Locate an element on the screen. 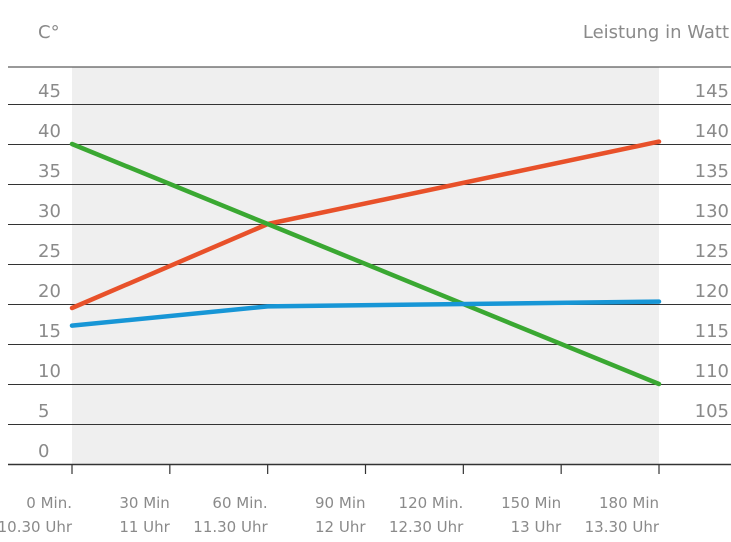 This screenshot has height=542, width=731. left-tick-label: 0 is located at coordinates (43, 451).